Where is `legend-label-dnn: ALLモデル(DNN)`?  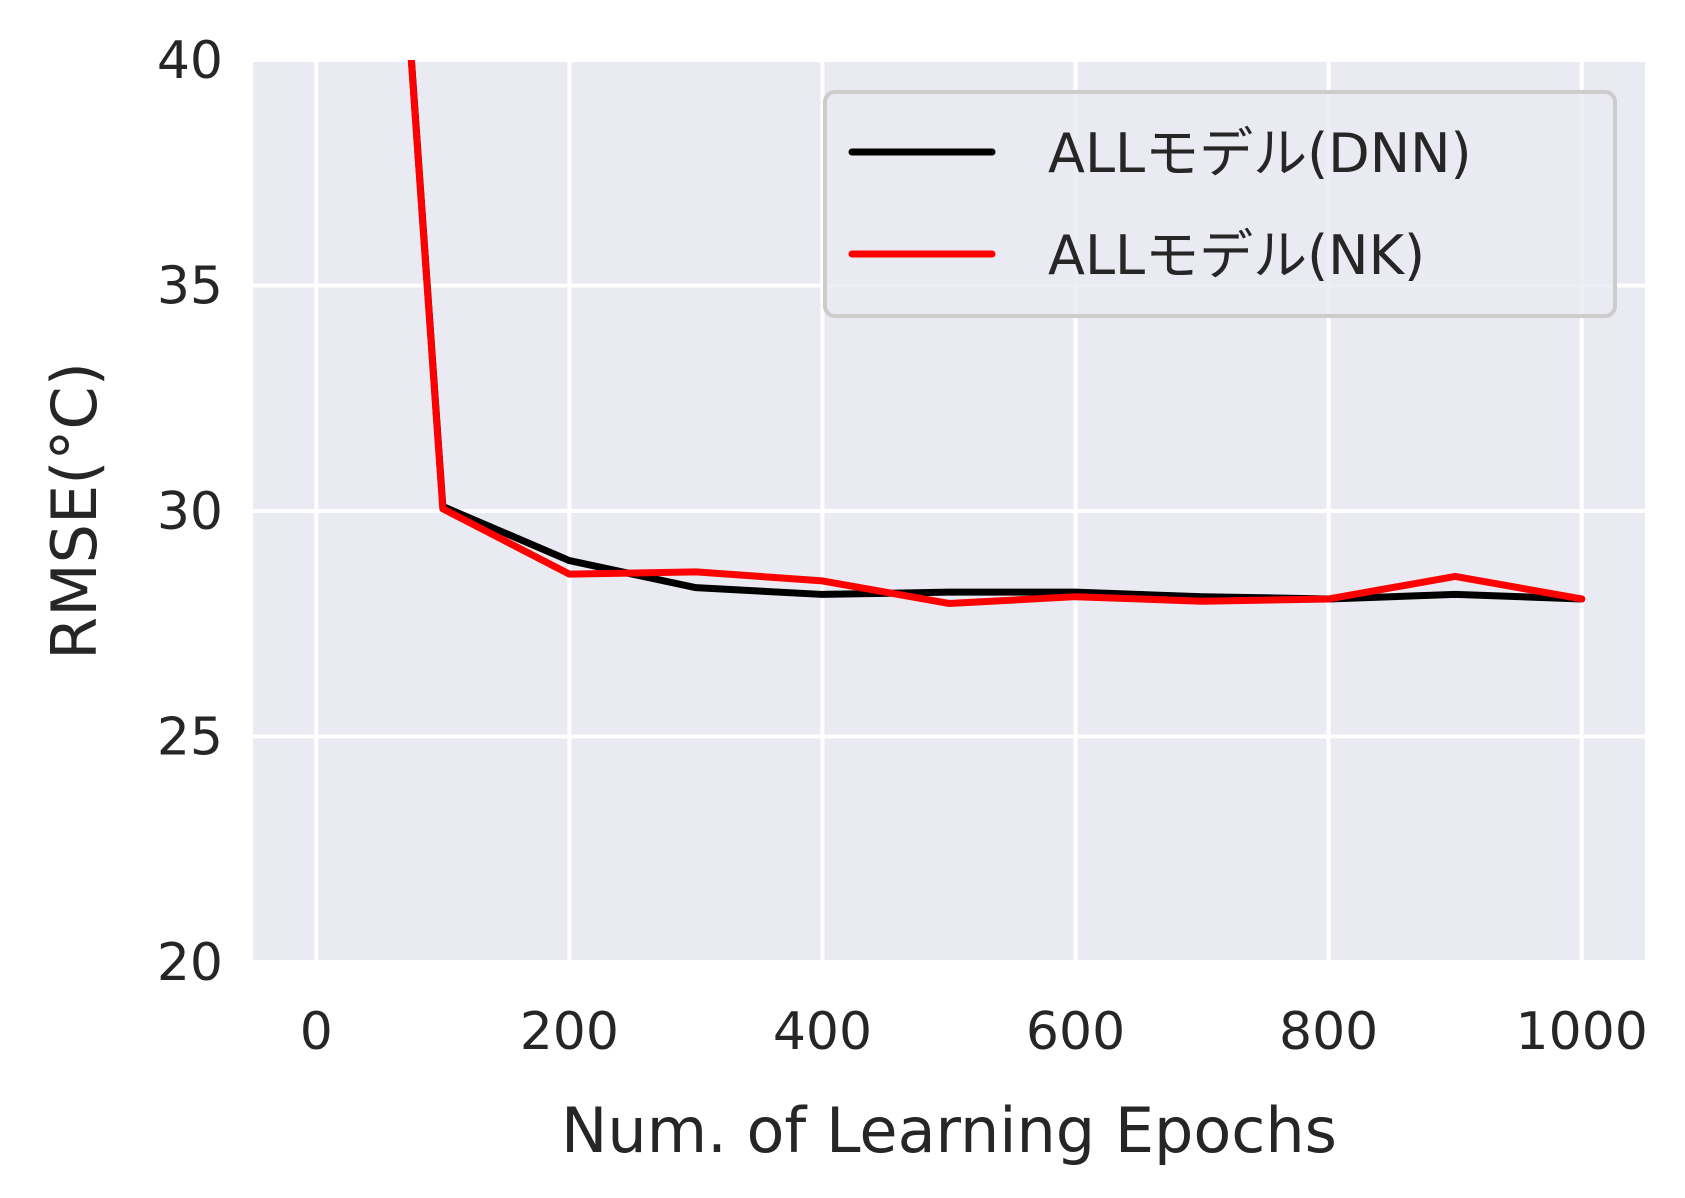 legend-label-dnn: ALLモデル(DNN) is located at coordinates (1260, 153).